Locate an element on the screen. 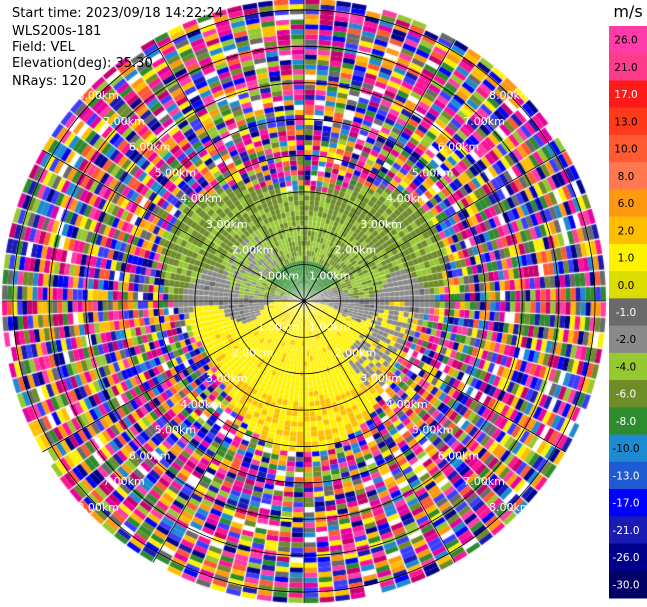  colorbar-tick-label: 0.0 is located at coordinates (626, 286).